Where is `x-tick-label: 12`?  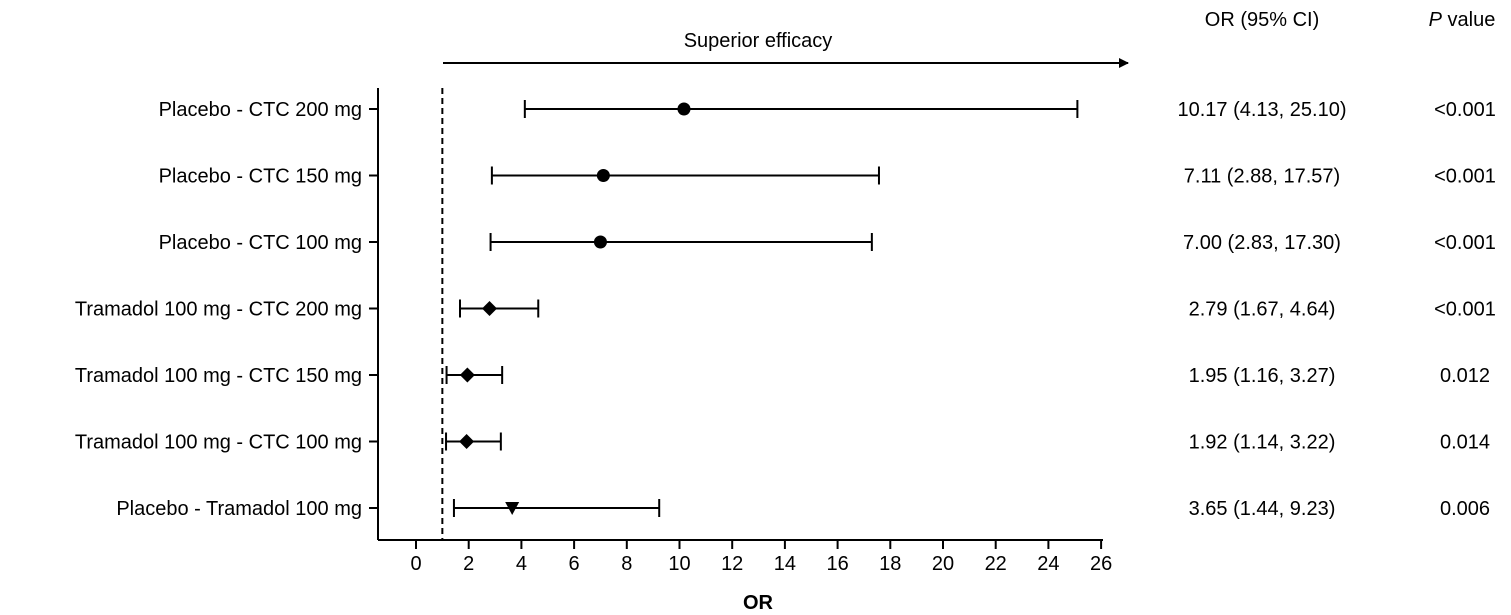 x-tick-label: 12 is located at coordinates (732, 564).